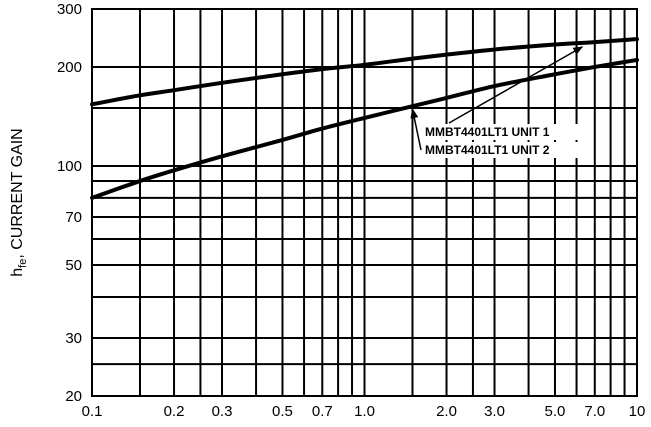  What do you see at coordinates (17, 193) in the screenshot?
I see `y-axis-label-rest: , CURRENT GAIN` at bounding box center [17, 193].